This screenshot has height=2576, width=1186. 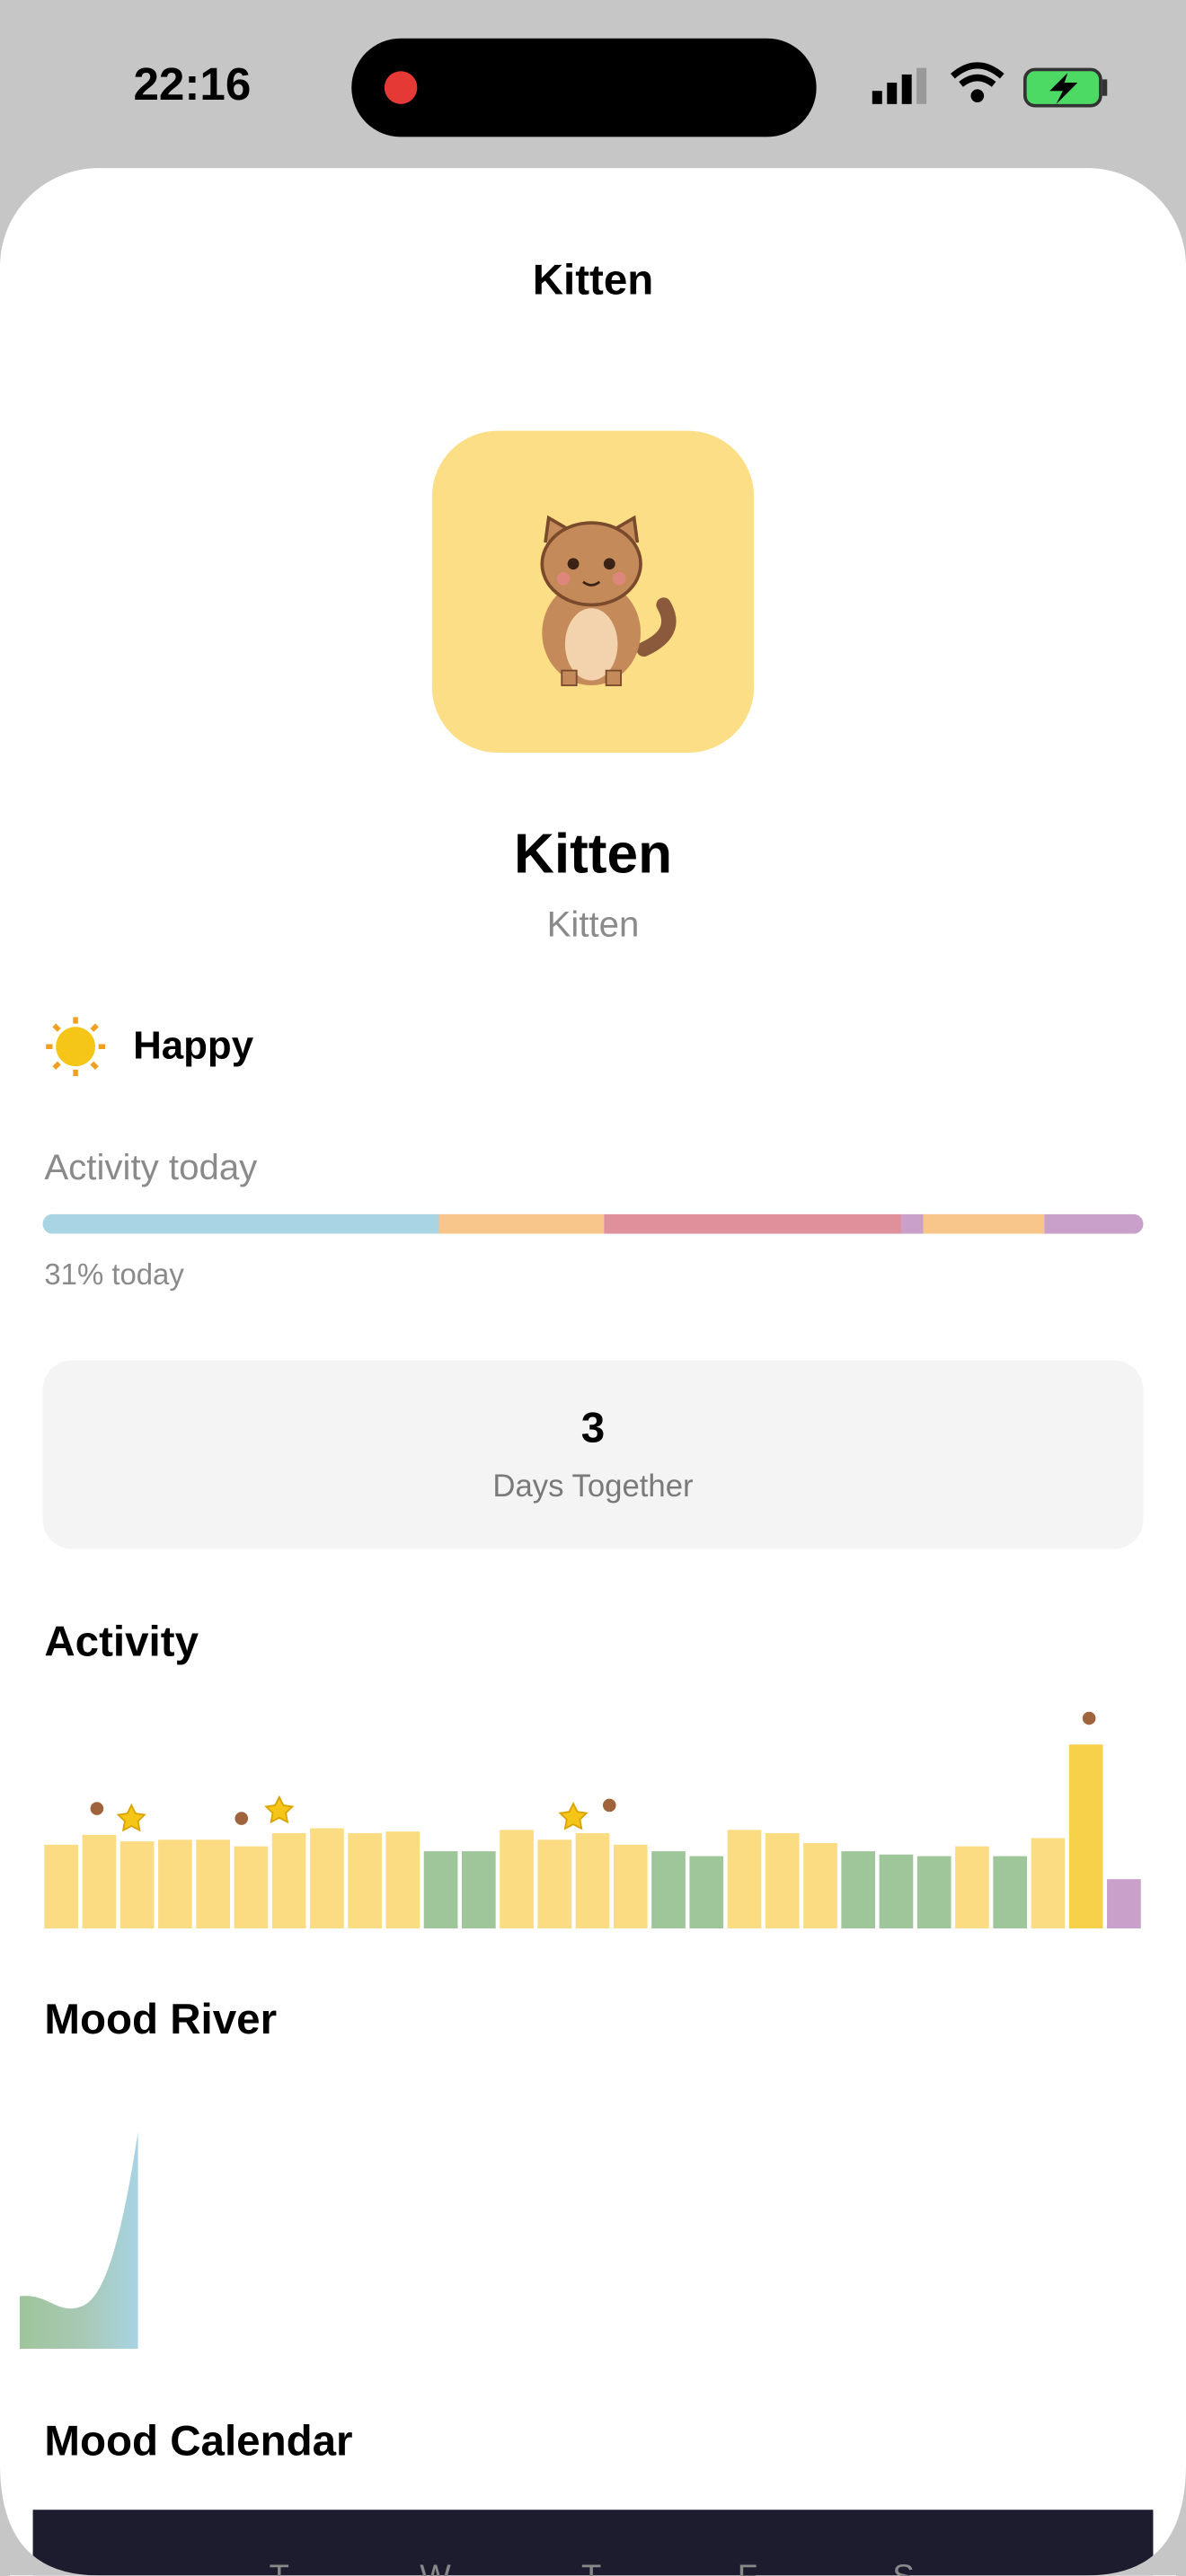 I want to click on weekday-label: S, so click(x=903, y=2567).